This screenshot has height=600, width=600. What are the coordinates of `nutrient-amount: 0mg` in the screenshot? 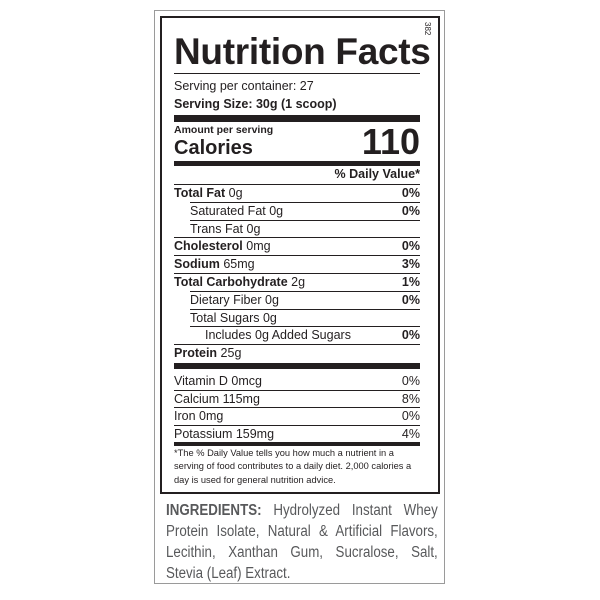 It's located at (256, 246).